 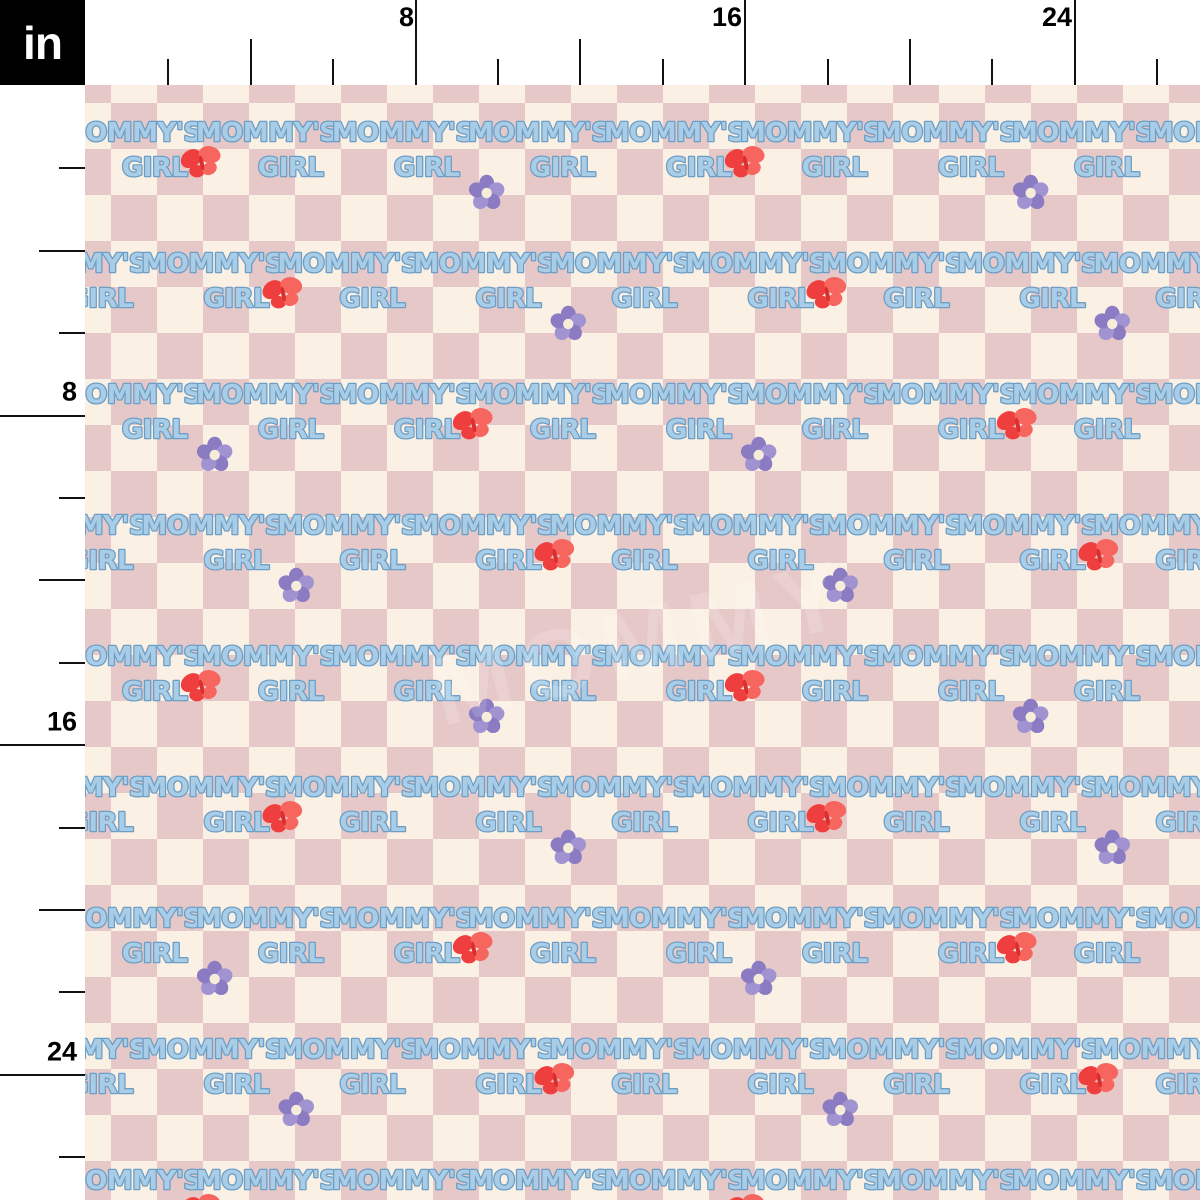 What do you see at coordinates (42, 642) in the screenshot?
I see `ruler-left: 8 16 24` at bounding box center [42, 642].